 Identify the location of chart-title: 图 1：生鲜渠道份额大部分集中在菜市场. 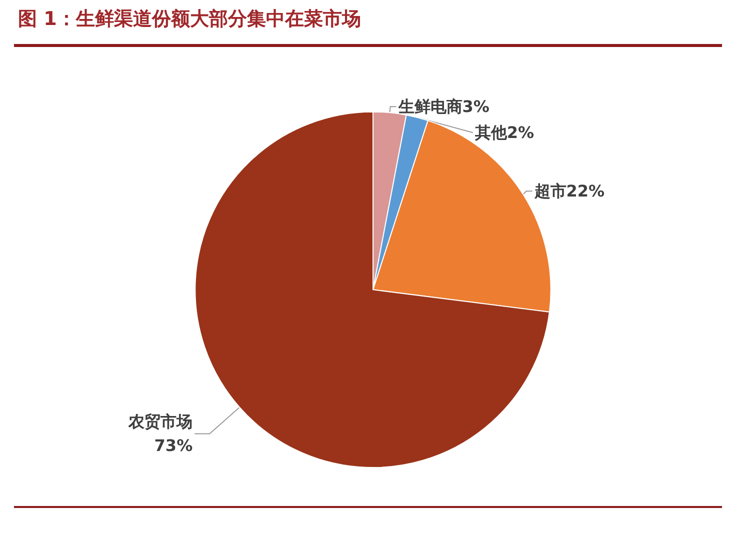
(189, 19).